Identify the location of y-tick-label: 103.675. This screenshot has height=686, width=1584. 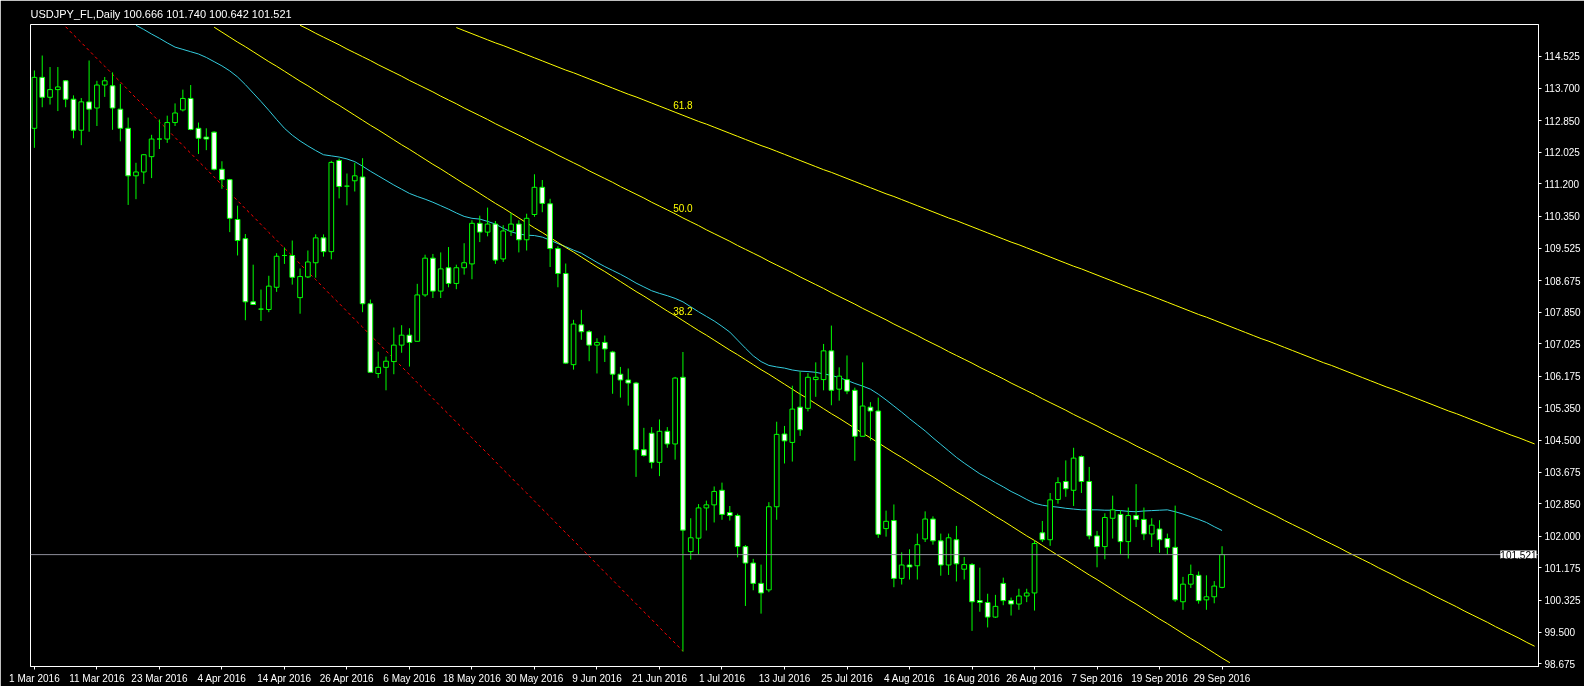
(1563, 473).